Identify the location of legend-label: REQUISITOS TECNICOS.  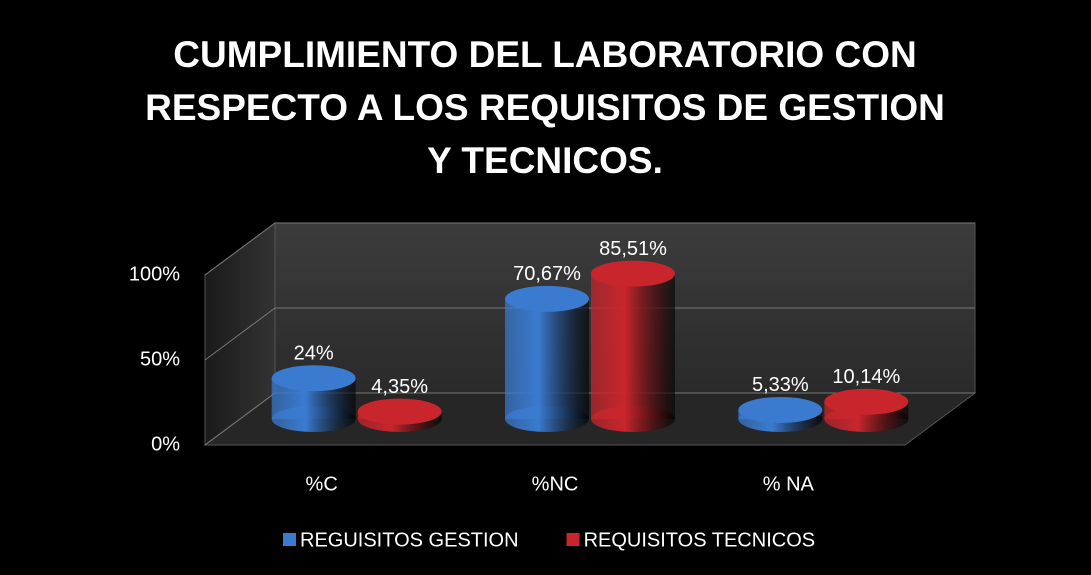
(700, 540).